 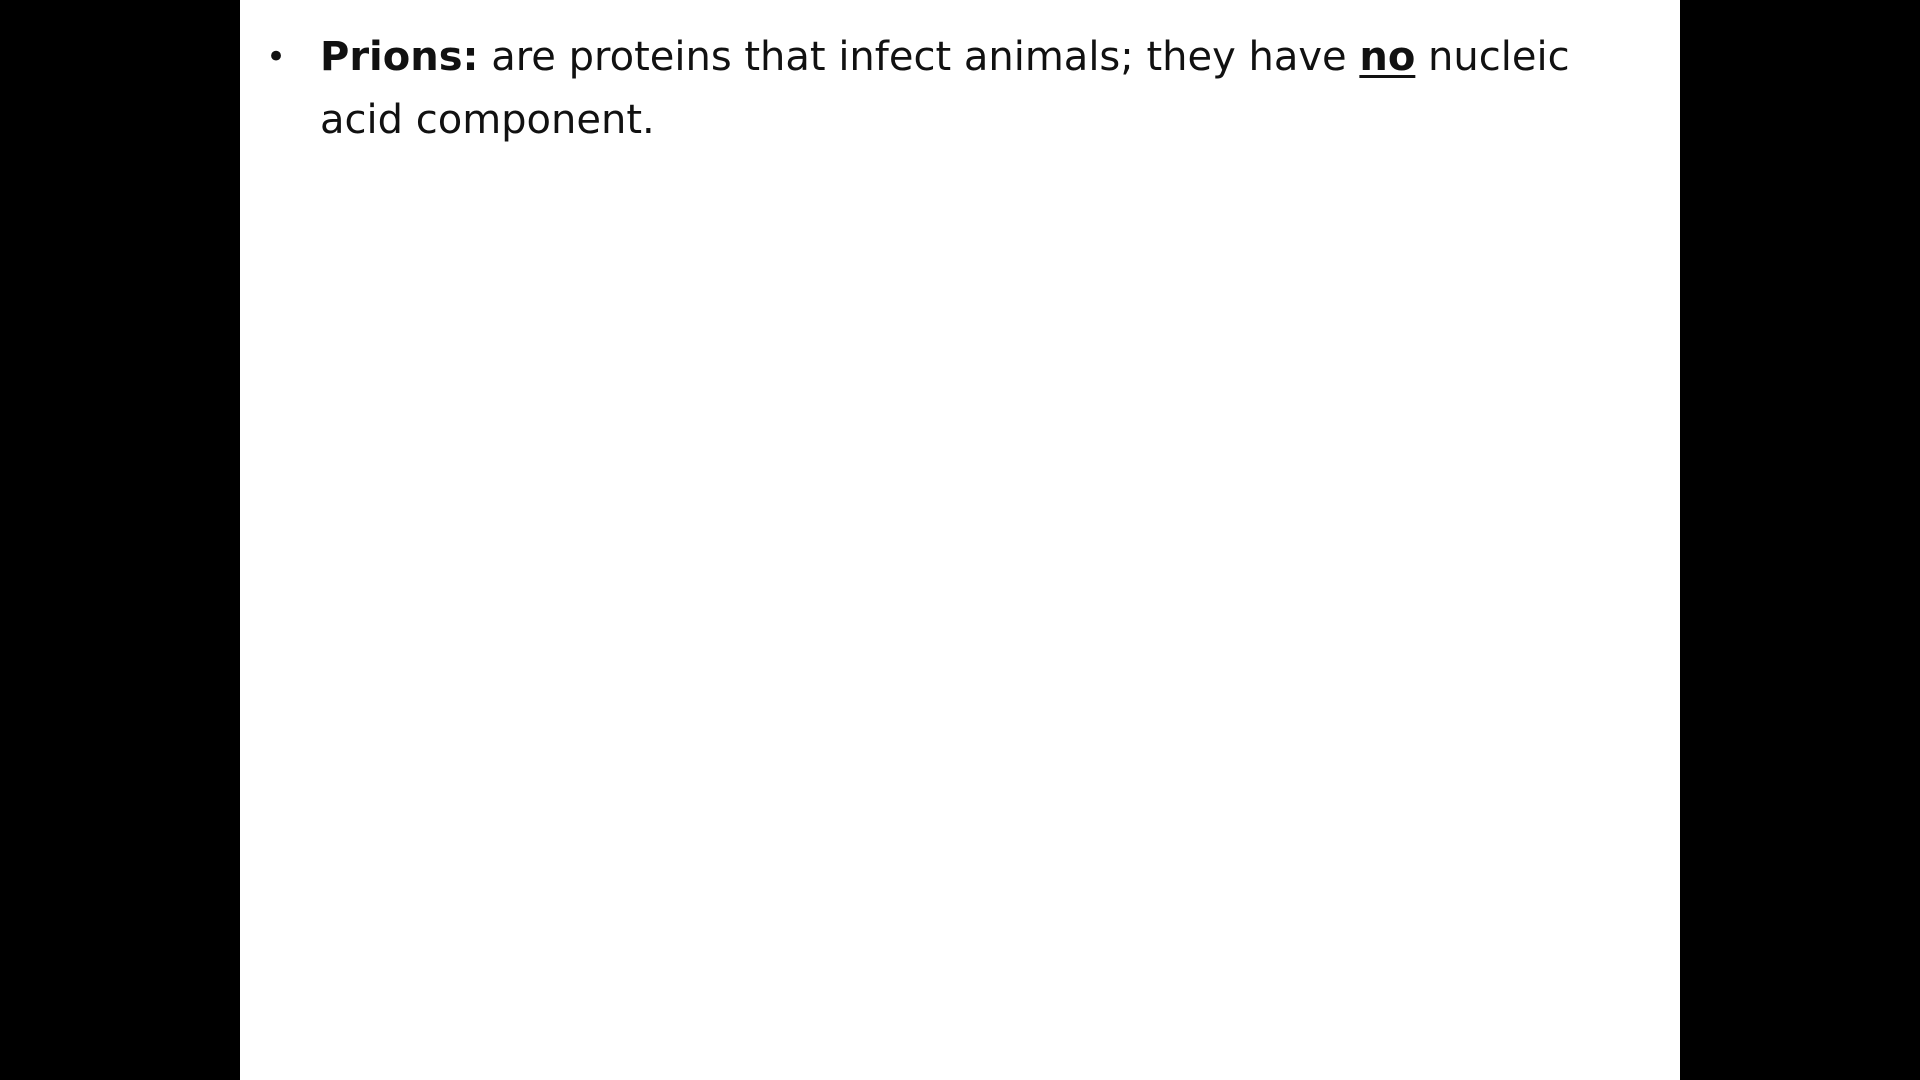 What do you see at coordinates (945, 88) in the screenshot?
I see `bullet-text-after: nucleic acid component.` at bounding box center [945, 88].